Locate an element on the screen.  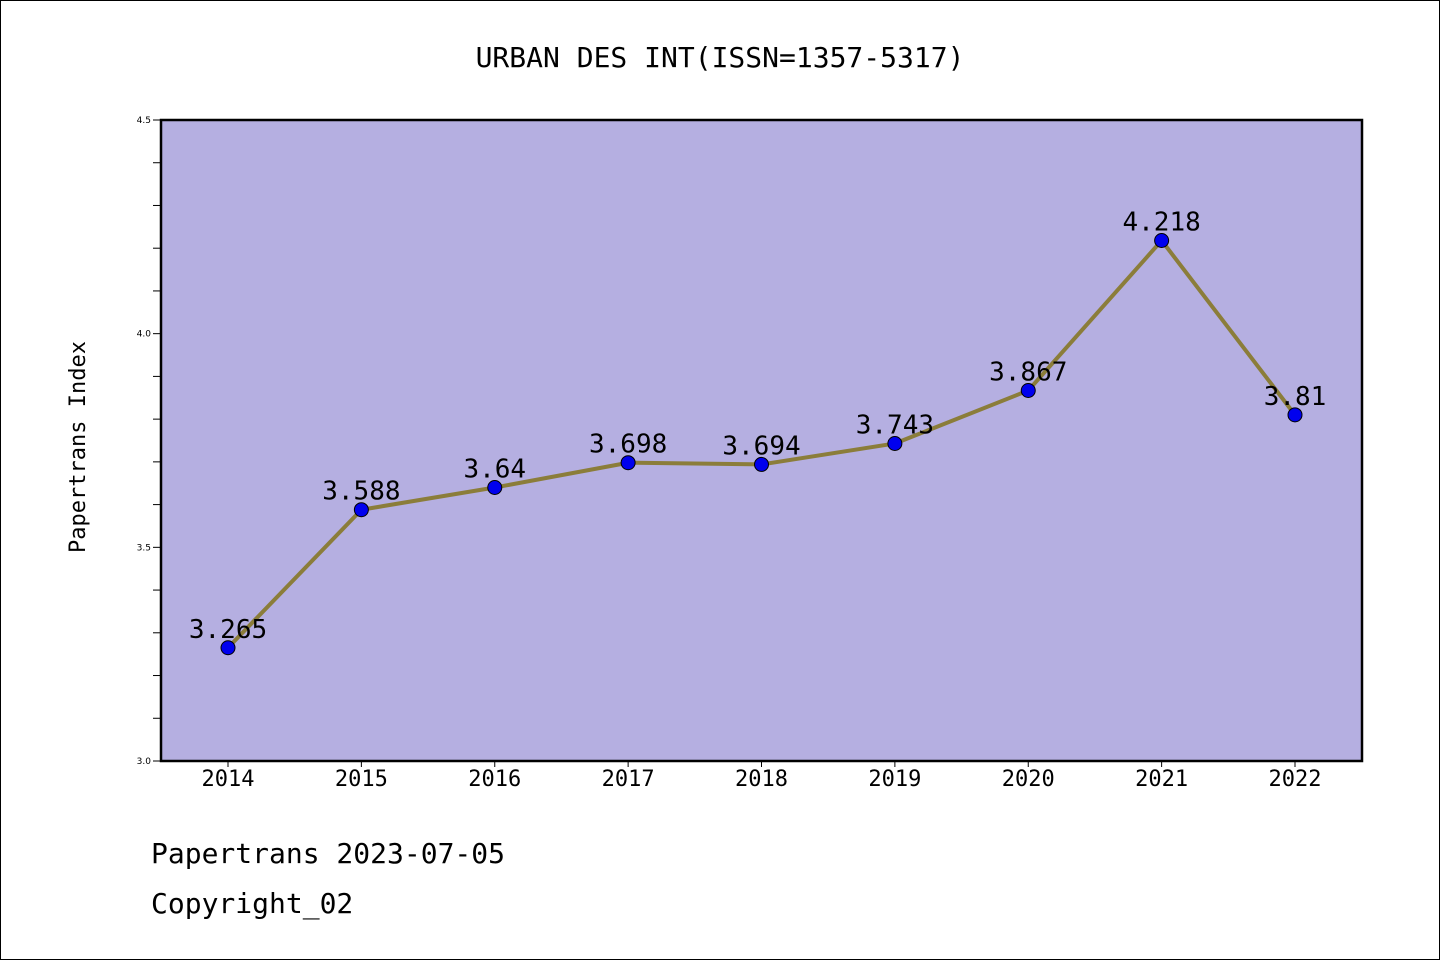
x-tick-label: 2015 is located at coordinates (361, 779).